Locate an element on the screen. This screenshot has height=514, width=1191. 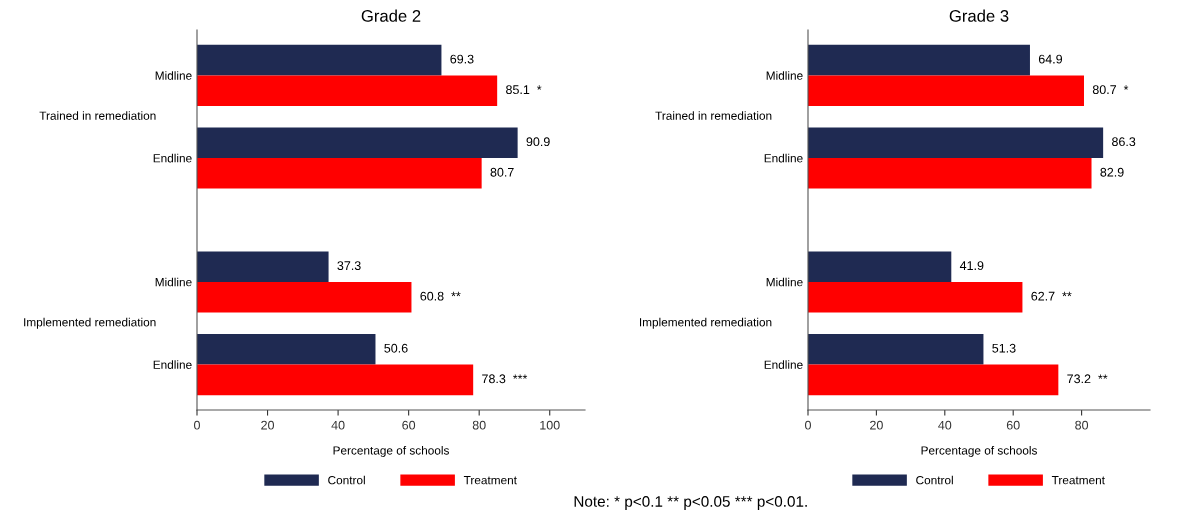
data-label: 37.3 is located at coordinates (349, 266).